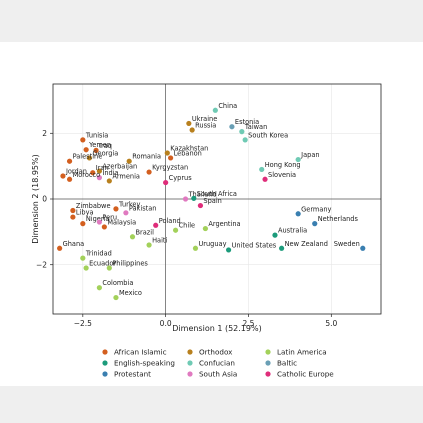 The width and height of the screenshot is (423, 423). I want to click on point-label: United States, so click(254, 245).